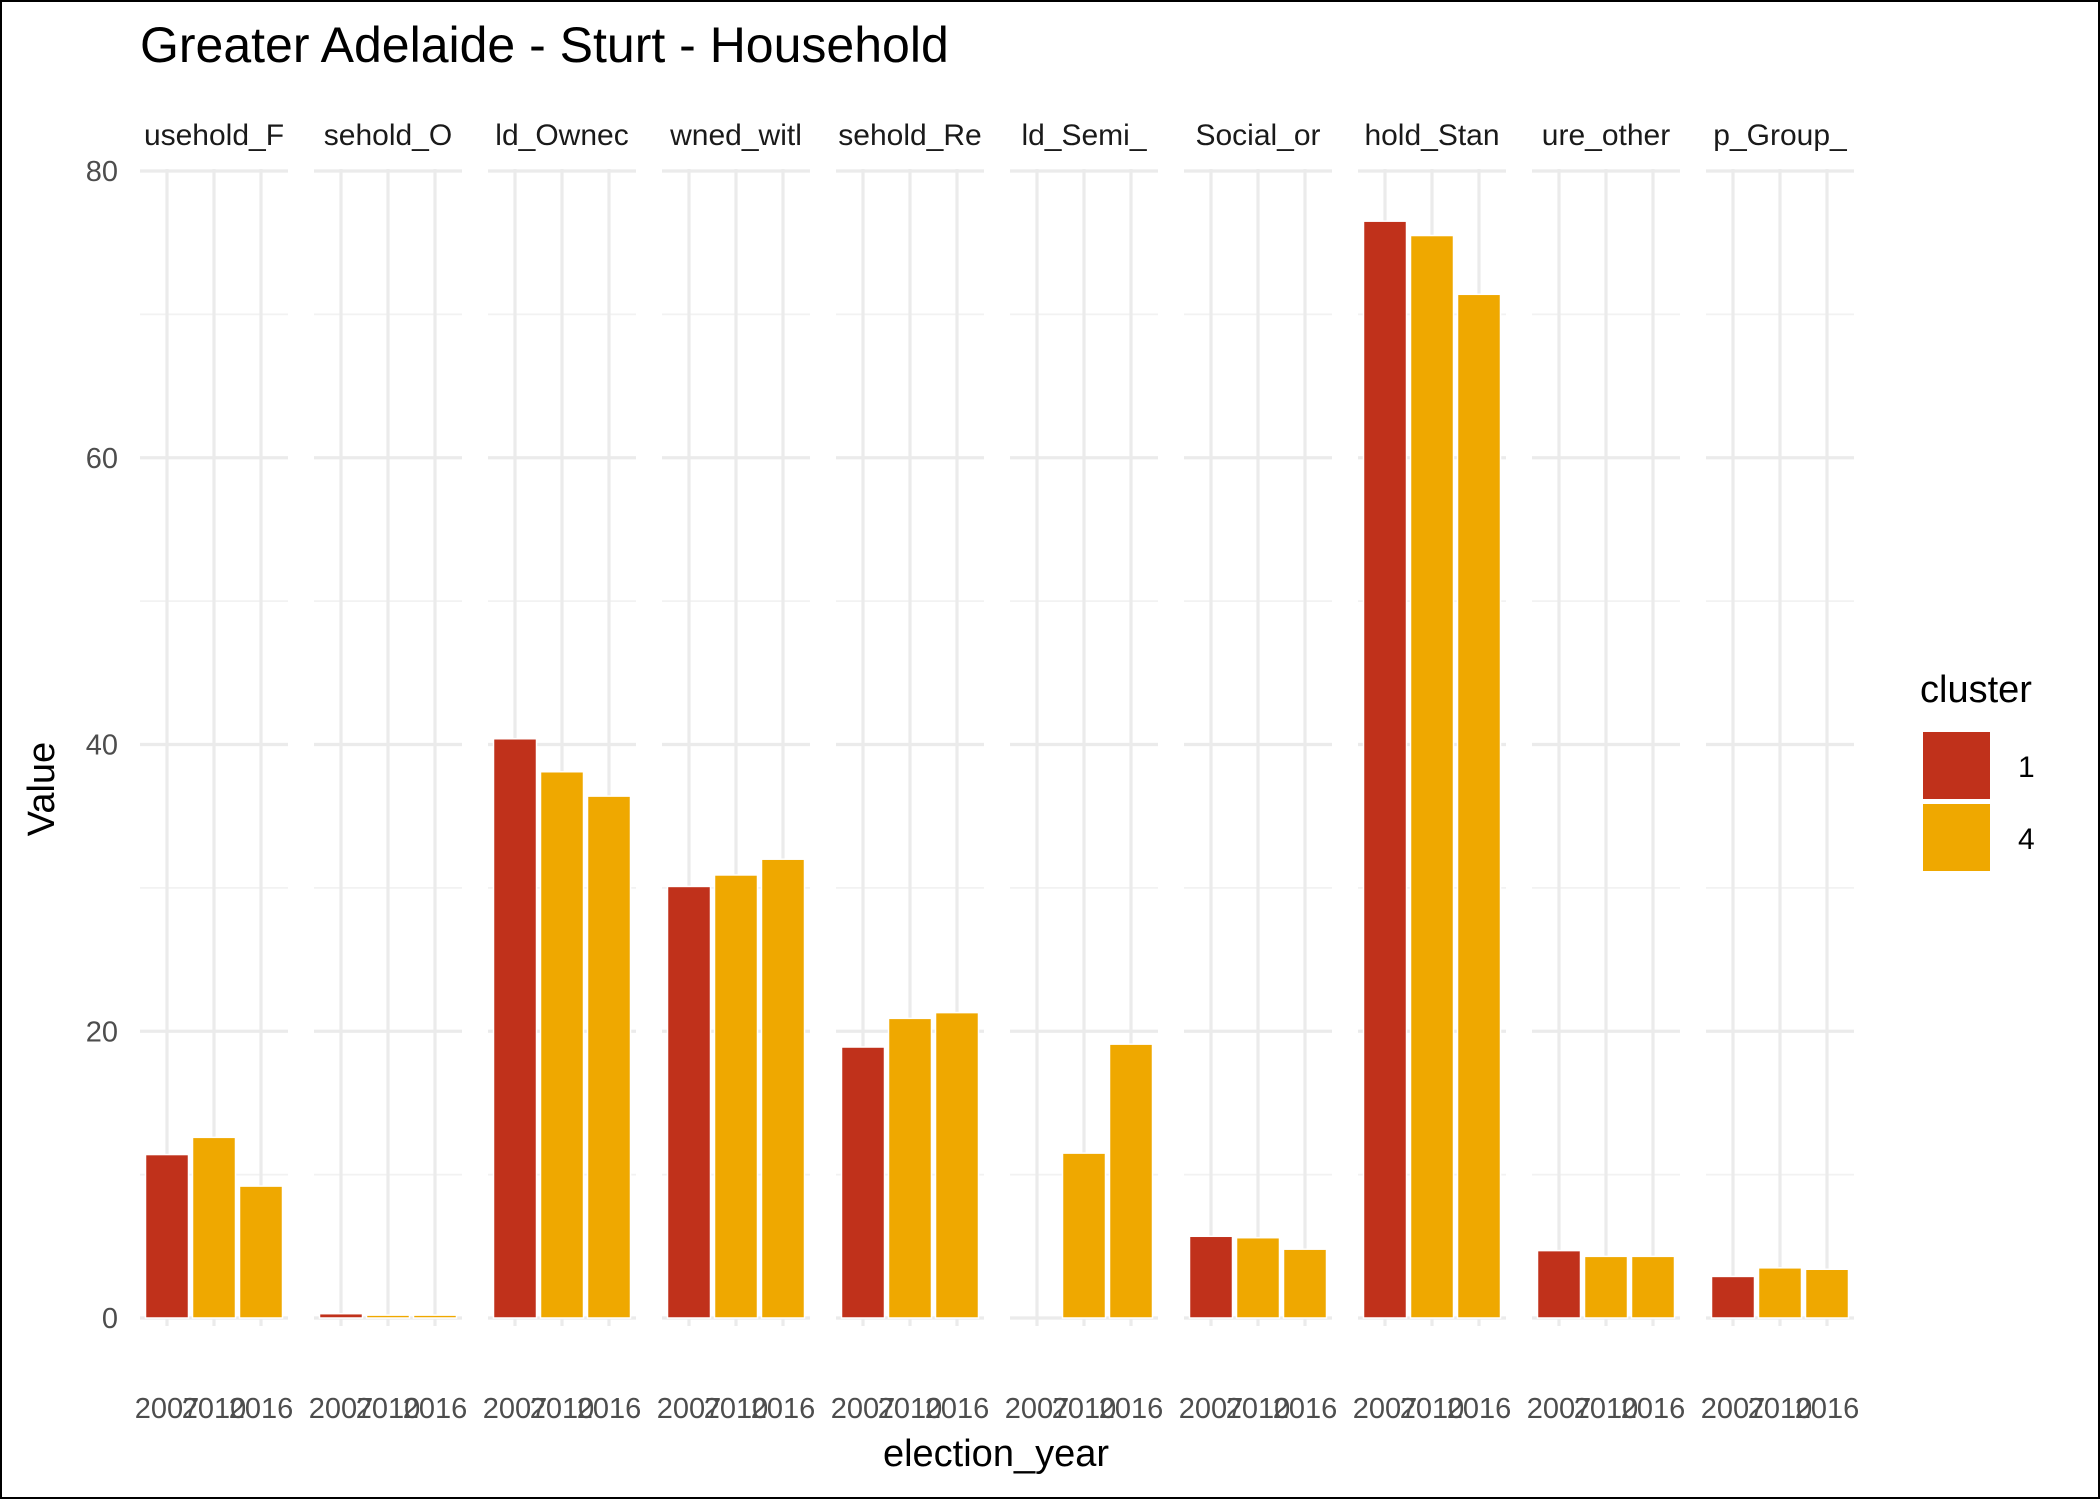 This screenshot has height=1501, width=2100. I want to click on facet-10-x-tick-2010: 2010, so click(1780, 1409).